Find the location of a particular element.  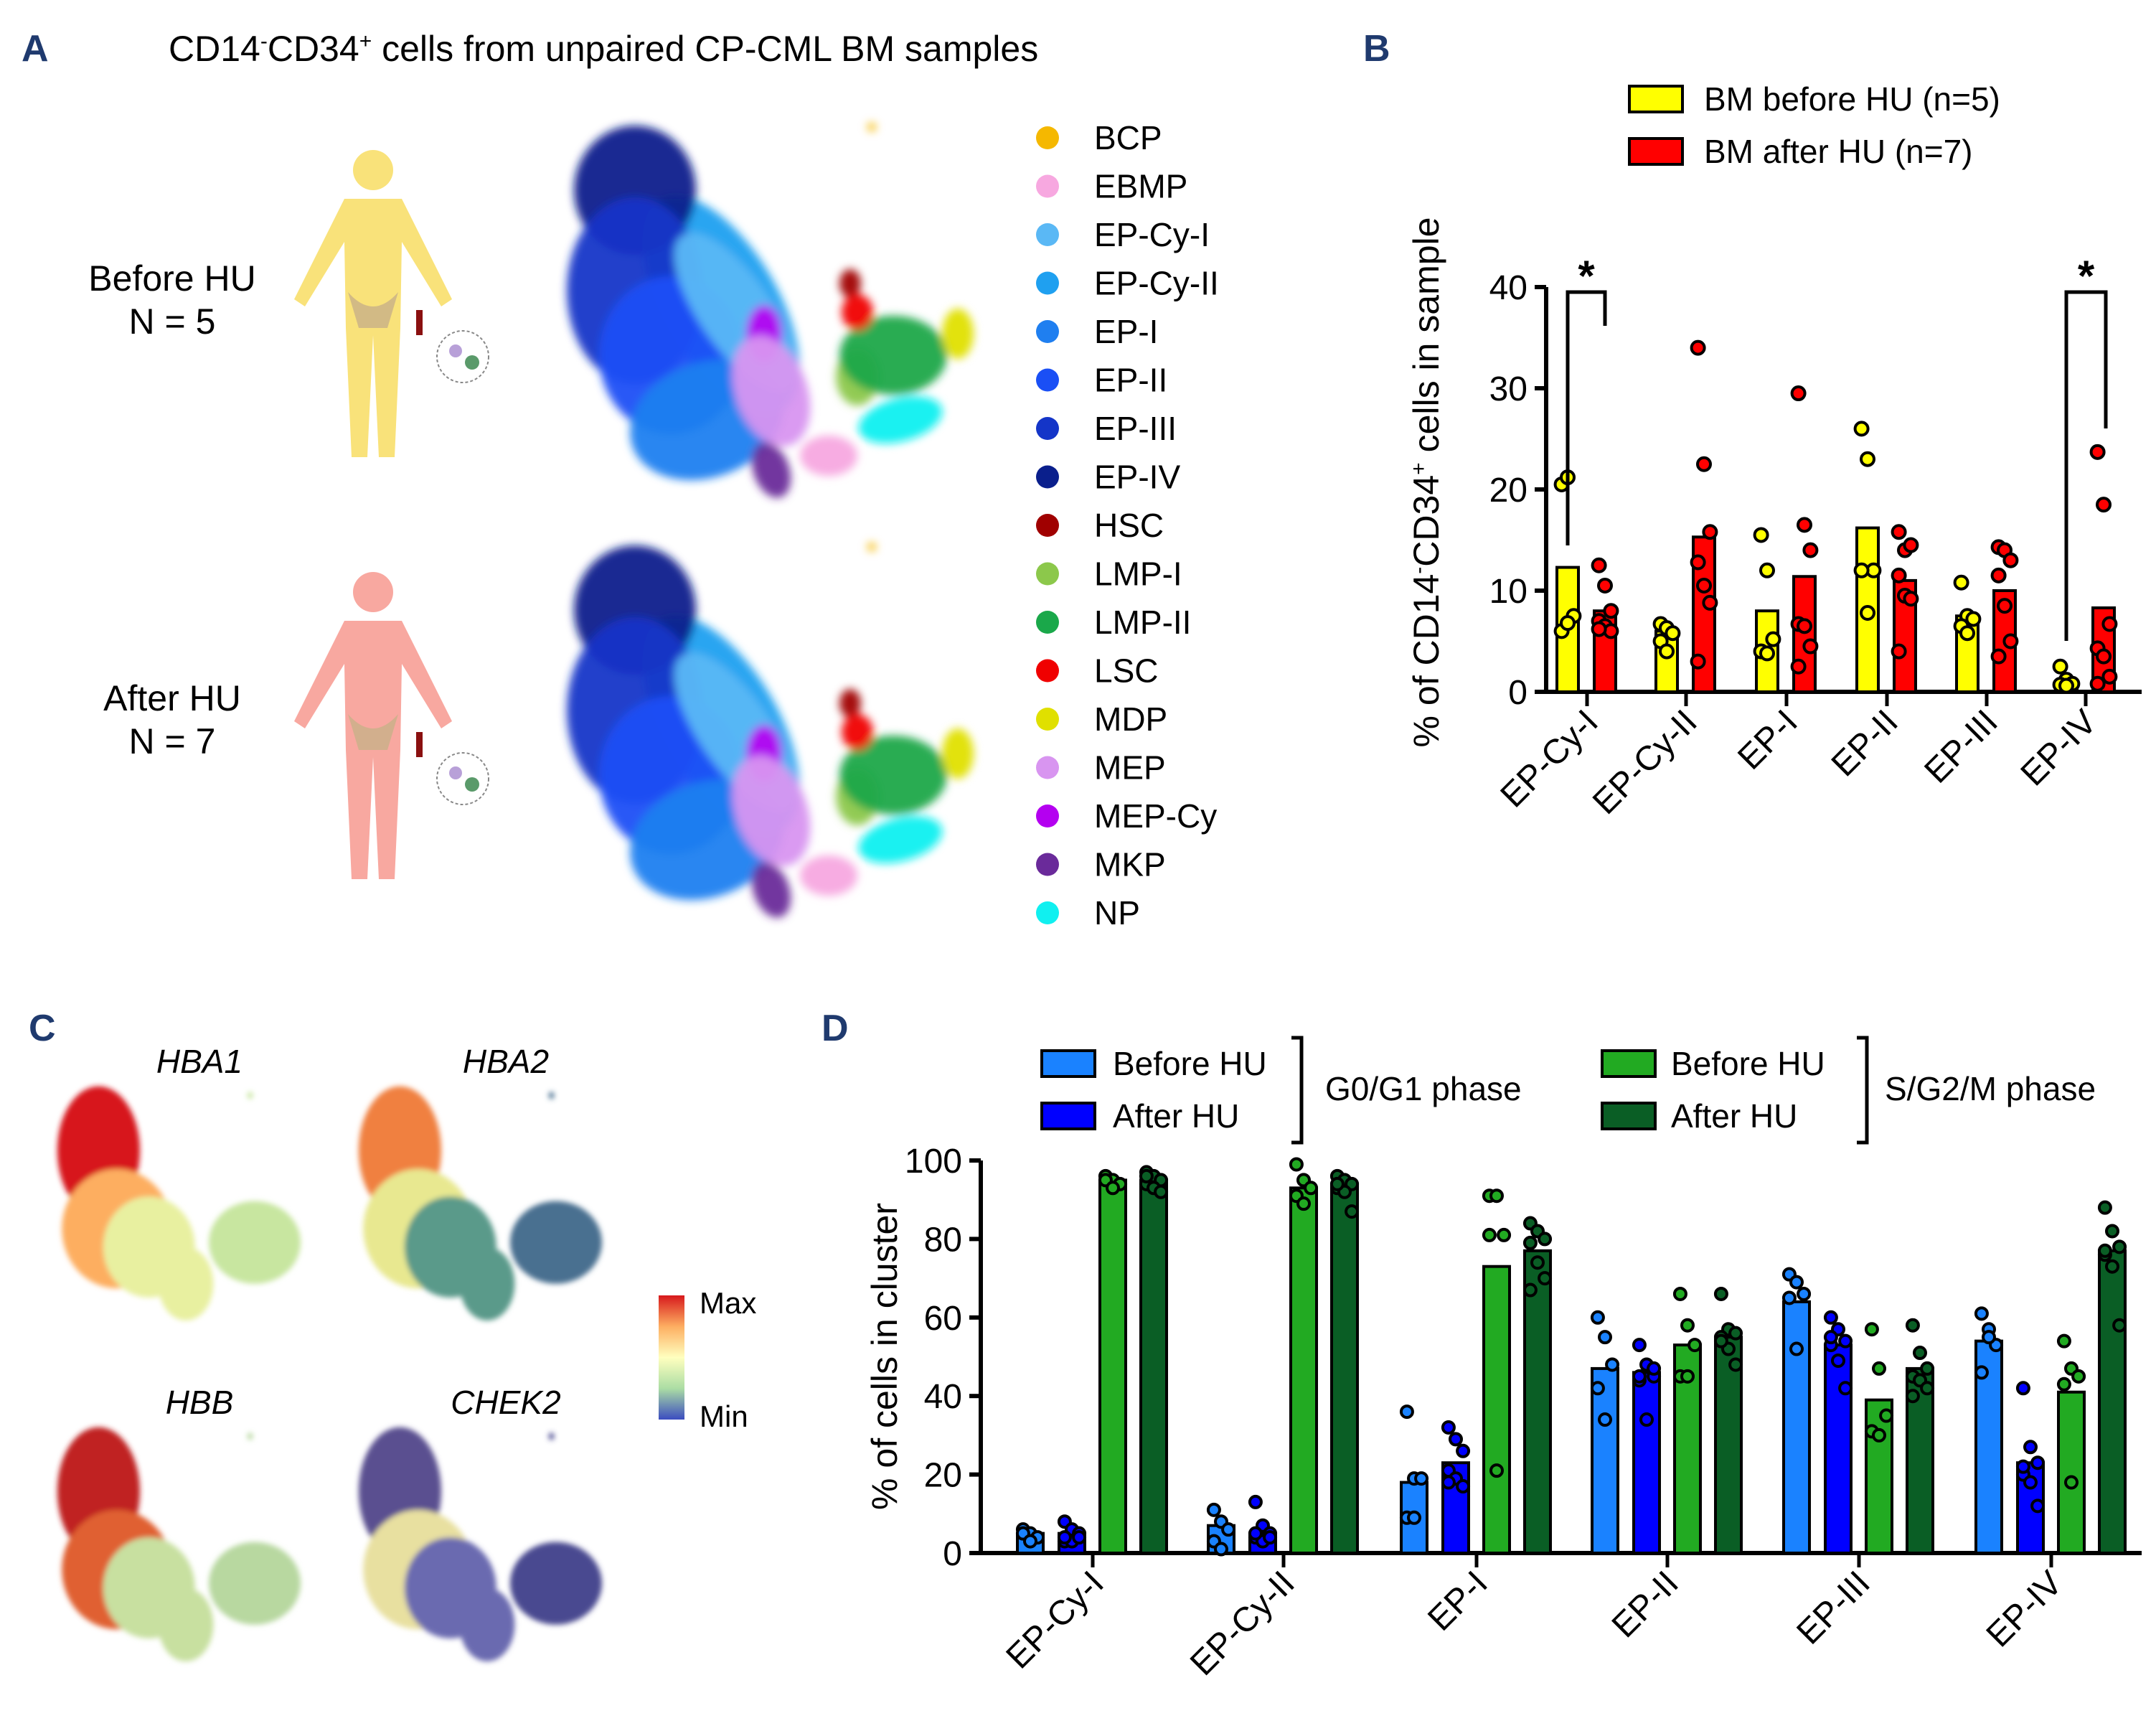

x-tick-label: EP-II is located at coordinates (1645, 1605).